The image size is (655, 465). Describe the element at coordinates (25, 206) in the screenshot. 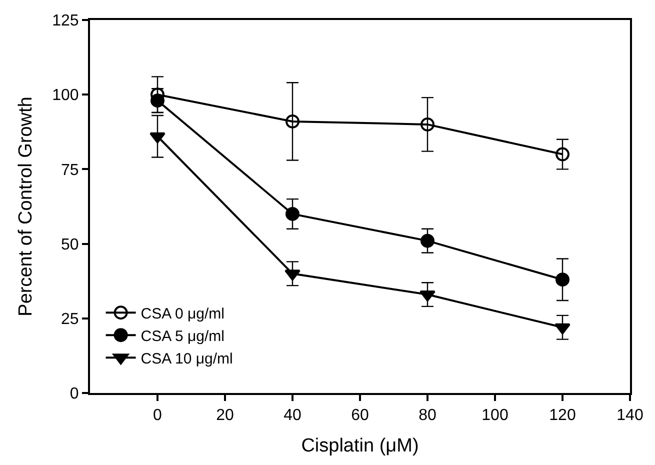

I see `y-axis-title: Percent of Control Growth` at that location.